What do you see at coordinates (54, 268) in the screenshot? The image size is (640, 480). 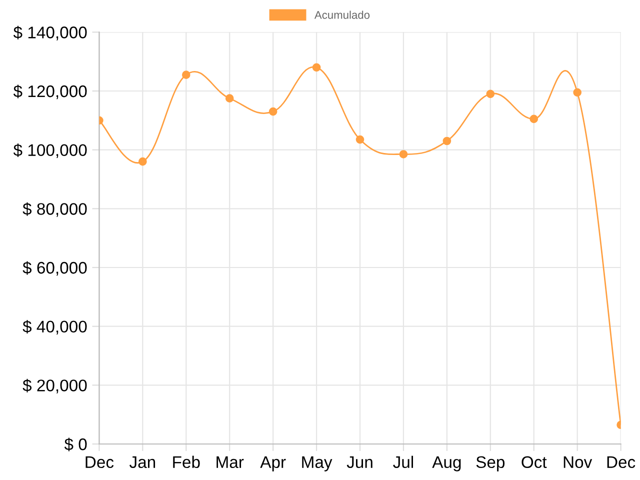 I see `y-tick-label: $ 60,000` at bounding box center [54, 268].